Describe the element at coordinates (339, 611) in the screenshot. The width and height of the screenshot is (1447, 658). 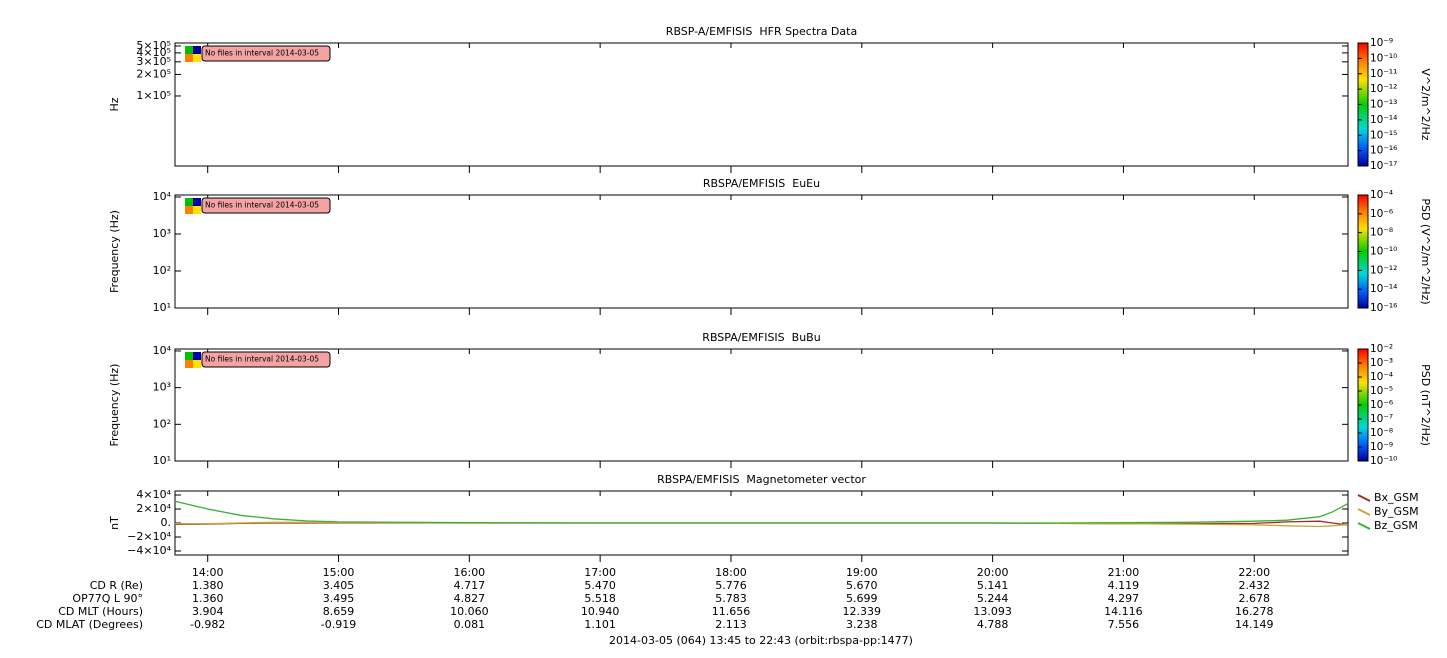
I see `ephemeris-value: 8.659` at that location.